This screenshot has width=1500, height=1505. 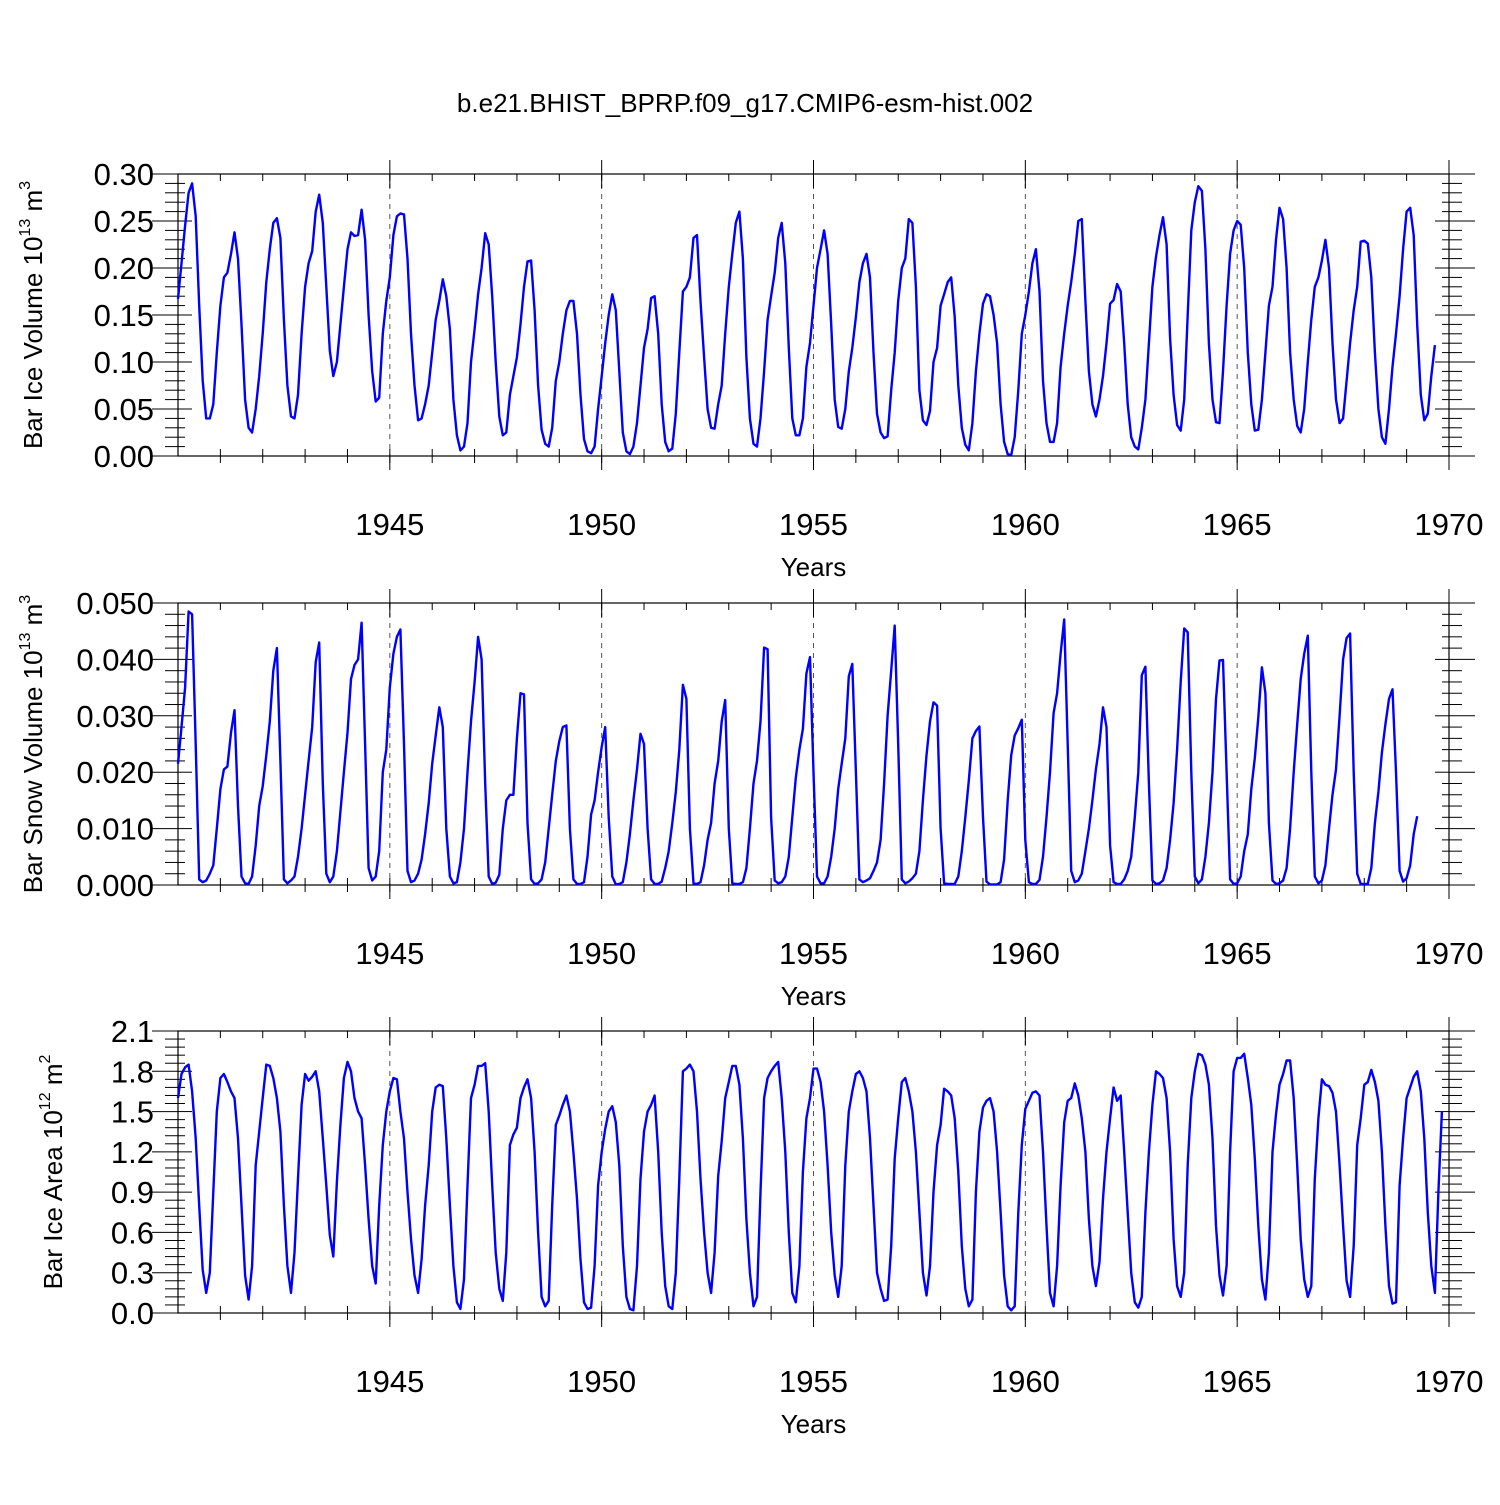 I want to click on y-tick-label: 1.8, so click(x=132, y=1071).